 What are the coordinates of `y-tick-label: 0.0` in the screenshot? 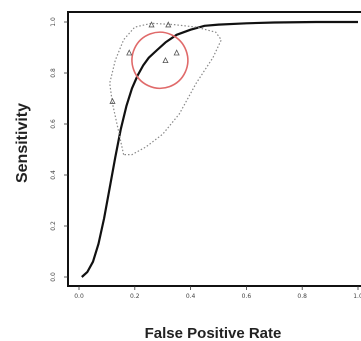 It's located at (53, 277).